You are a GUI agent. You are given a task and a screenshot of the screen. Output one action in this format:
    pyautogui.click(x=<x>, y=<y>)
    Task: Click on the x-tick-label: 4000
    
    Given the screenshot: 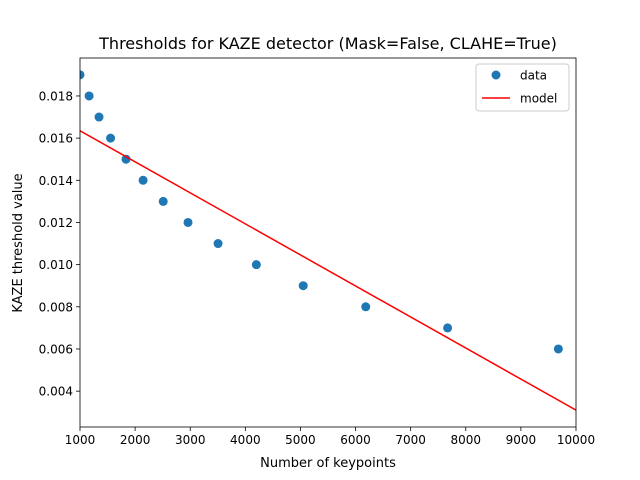 What is the action you would take?
    pyautogui.click(x=245, y=440)
    